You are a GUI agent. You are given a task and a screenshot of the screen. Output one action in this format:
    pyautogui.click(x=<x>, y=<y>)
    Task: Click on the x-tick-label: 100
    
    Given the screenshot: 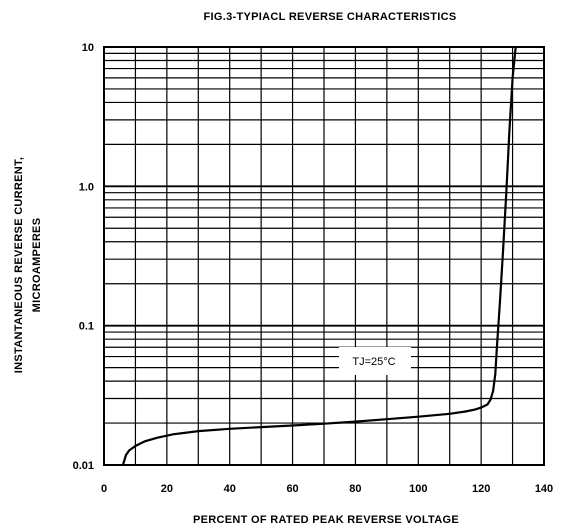 What is the action you would take?
    pyautogui.click(x=418, y=489)
    